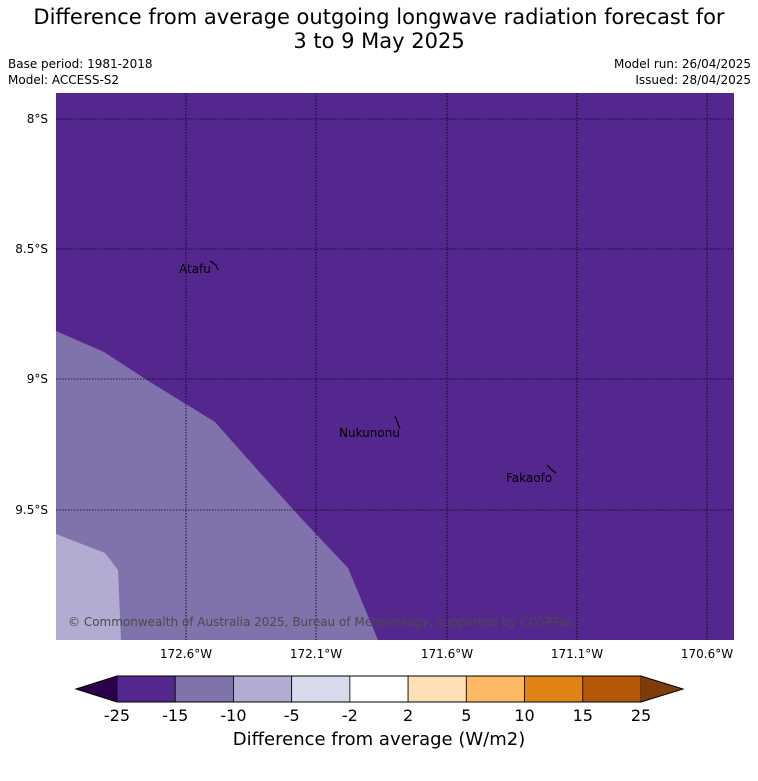 The width and height of the screenshot is (758, 781). Describe the element at coordinates (377, 715) in the screenshot. I see `colorbar-ticks: -25 -15 -10 -5 -2 2 5 10 15 25` at that location.